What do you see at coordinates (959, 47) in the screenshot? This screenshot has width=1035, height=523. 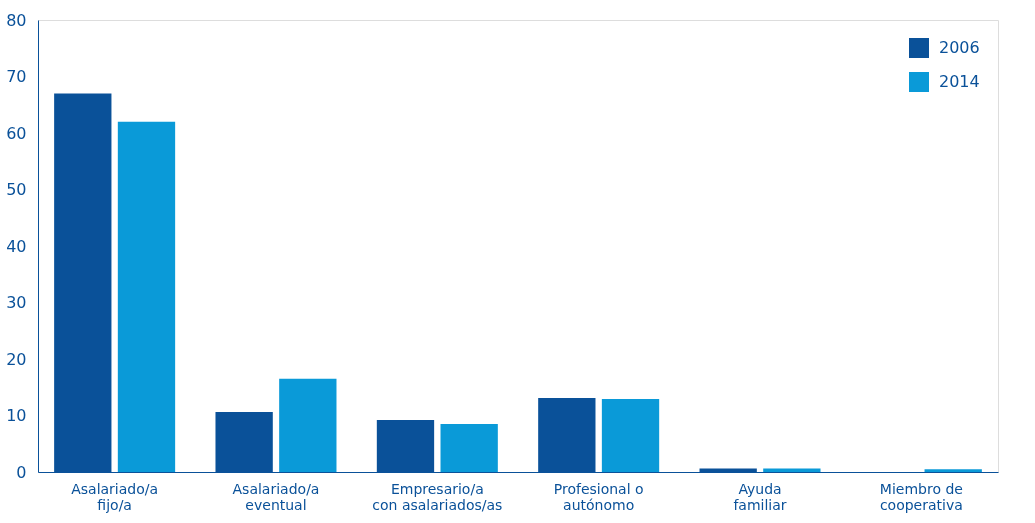 I see `legend-label: 2006` at bounding box center [959, 47].